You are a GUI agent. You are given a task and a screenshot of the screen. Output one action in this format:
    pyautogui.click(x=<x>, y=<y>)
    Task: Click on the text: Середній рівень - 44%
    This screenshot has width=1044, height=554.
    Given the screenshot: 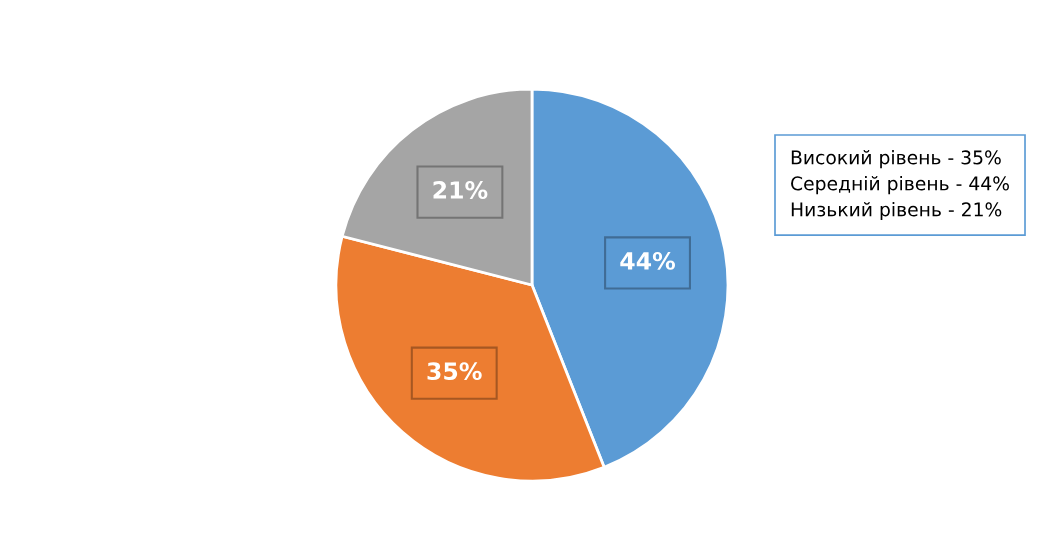 What is the action you would take?
    pyautogui.click(x=900, y=185)
    